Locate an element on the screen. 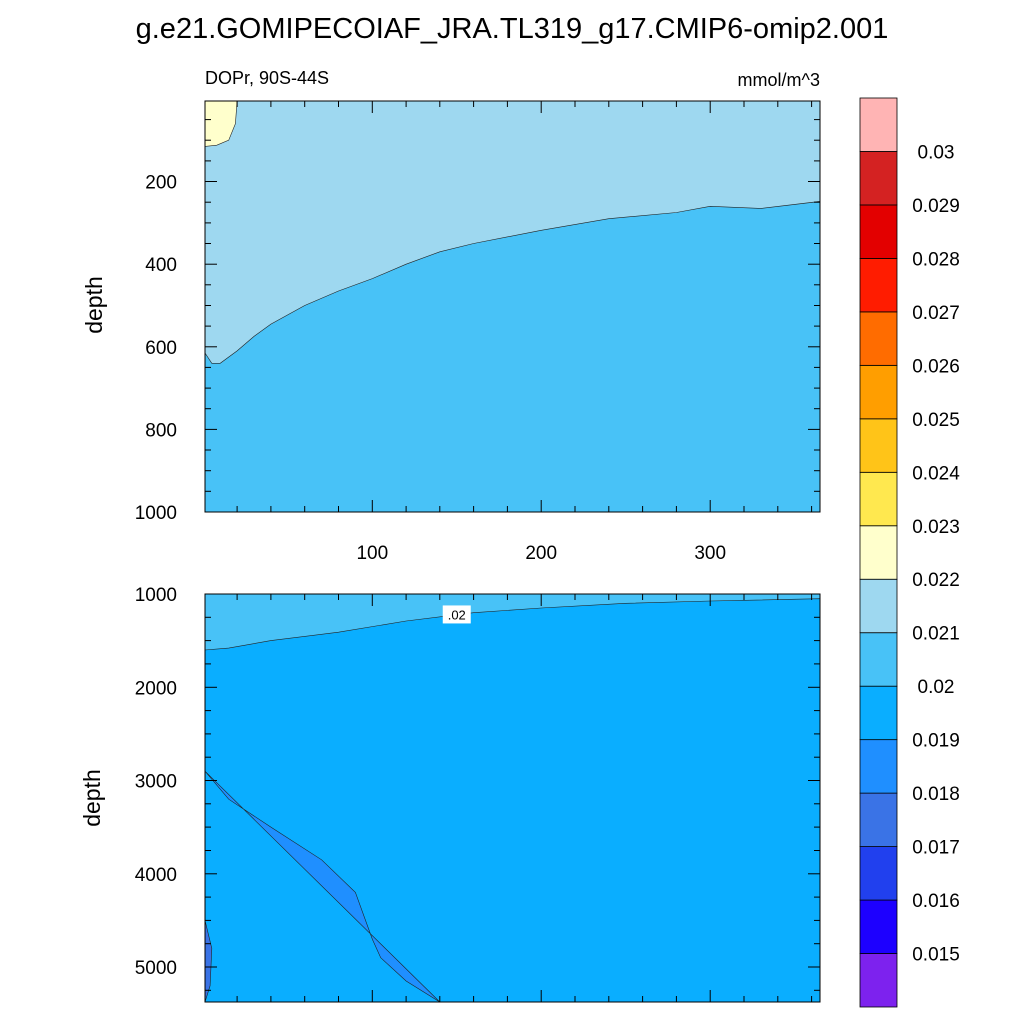  lower-y-tick-label: 4000 is located at coordinates (156, 875).